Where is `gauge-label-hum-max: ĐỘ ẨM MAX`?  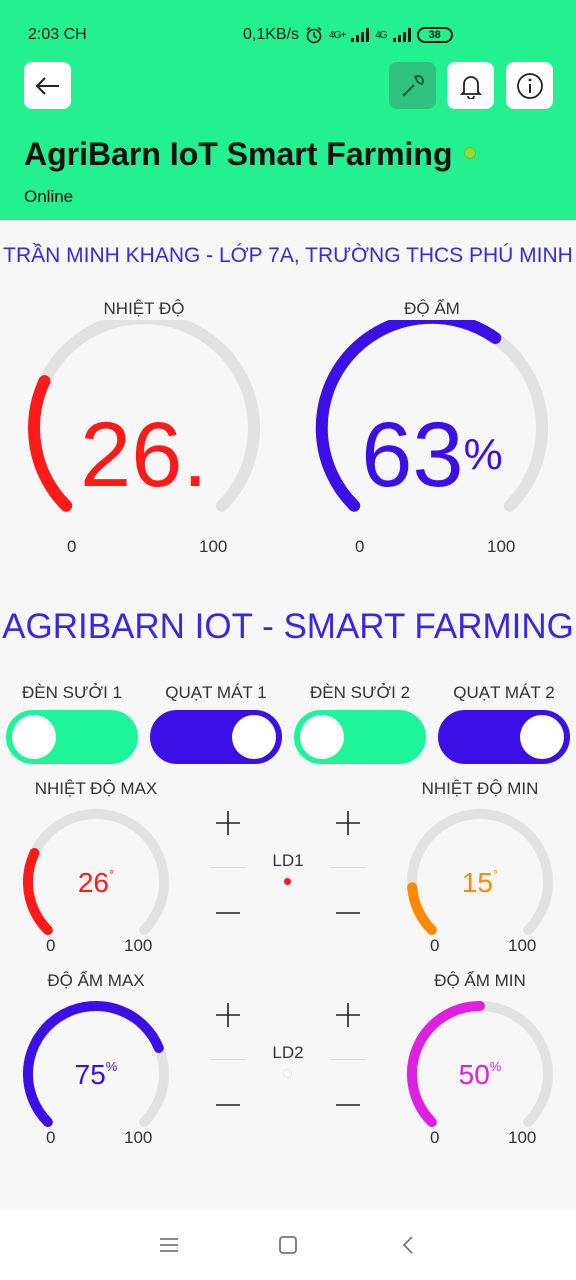 gauge-label-hum-max: ĐỘ ẨM MAX is located at coordinates (96, 980).